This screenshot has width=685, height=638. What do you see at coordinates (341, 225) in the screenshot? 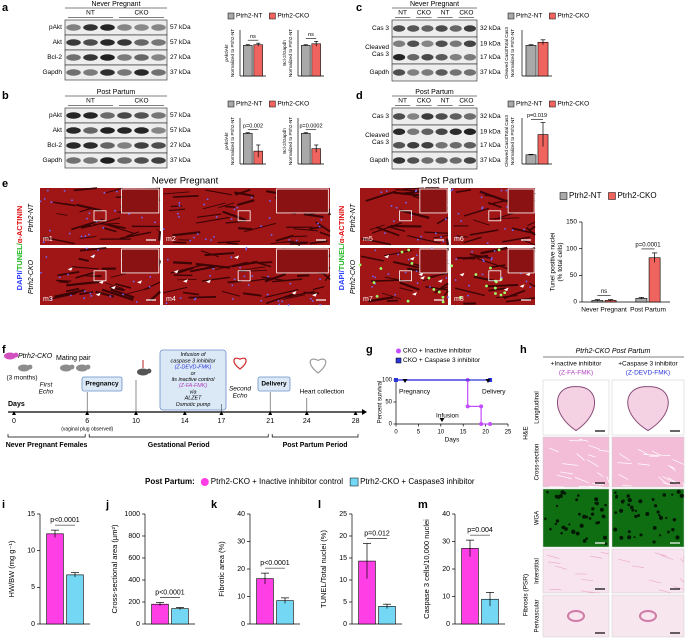
I see `stain-part: α-ACTININ` at bounding box center [341, 225].